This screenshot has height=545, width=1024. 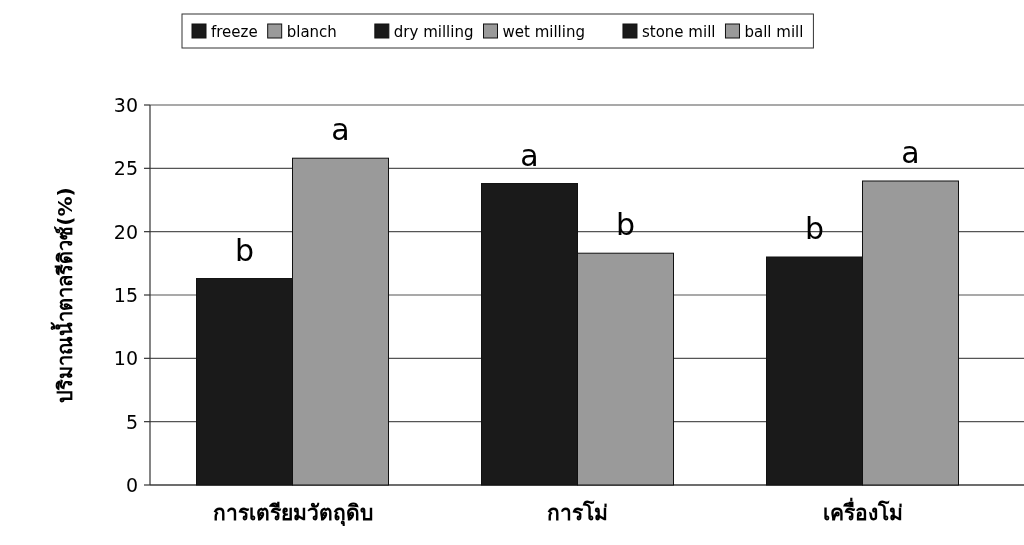 I want to click on annotation: b, so click(x=244, y=250).